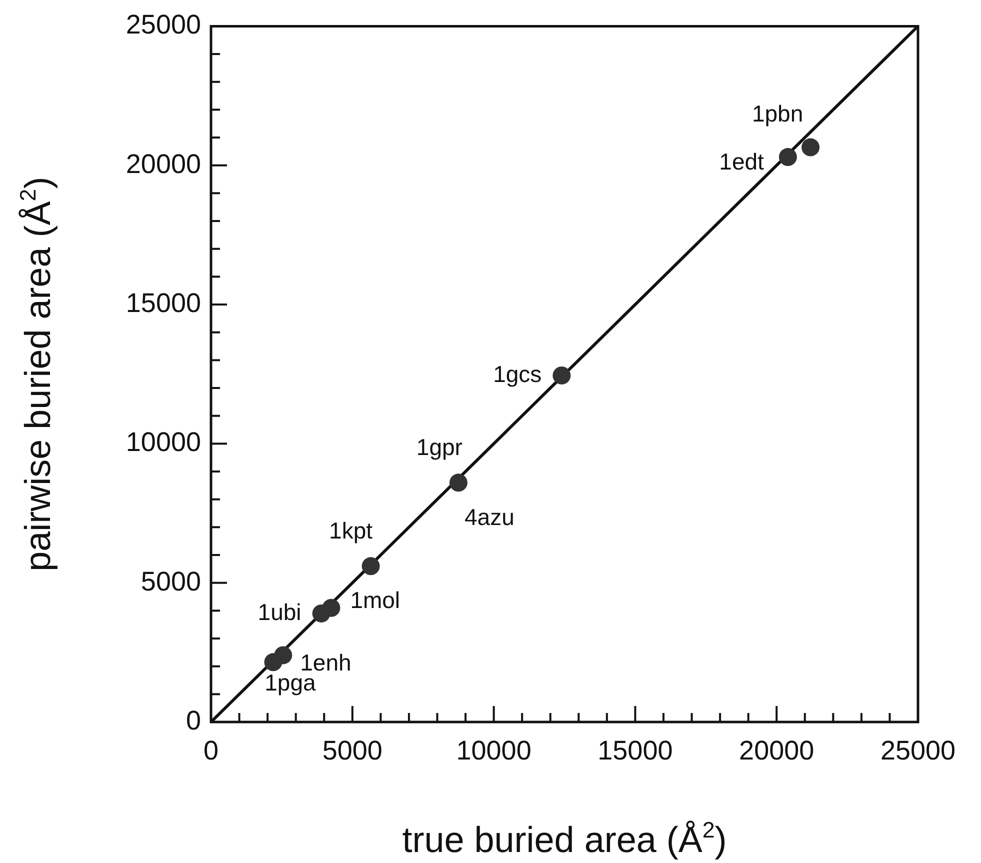 Image resolution: width=981 pixels, height=863 pixels. Describe the element at coordinates (635, 751) in the screenshot. I see `x-tick-label: 15000` at that location.